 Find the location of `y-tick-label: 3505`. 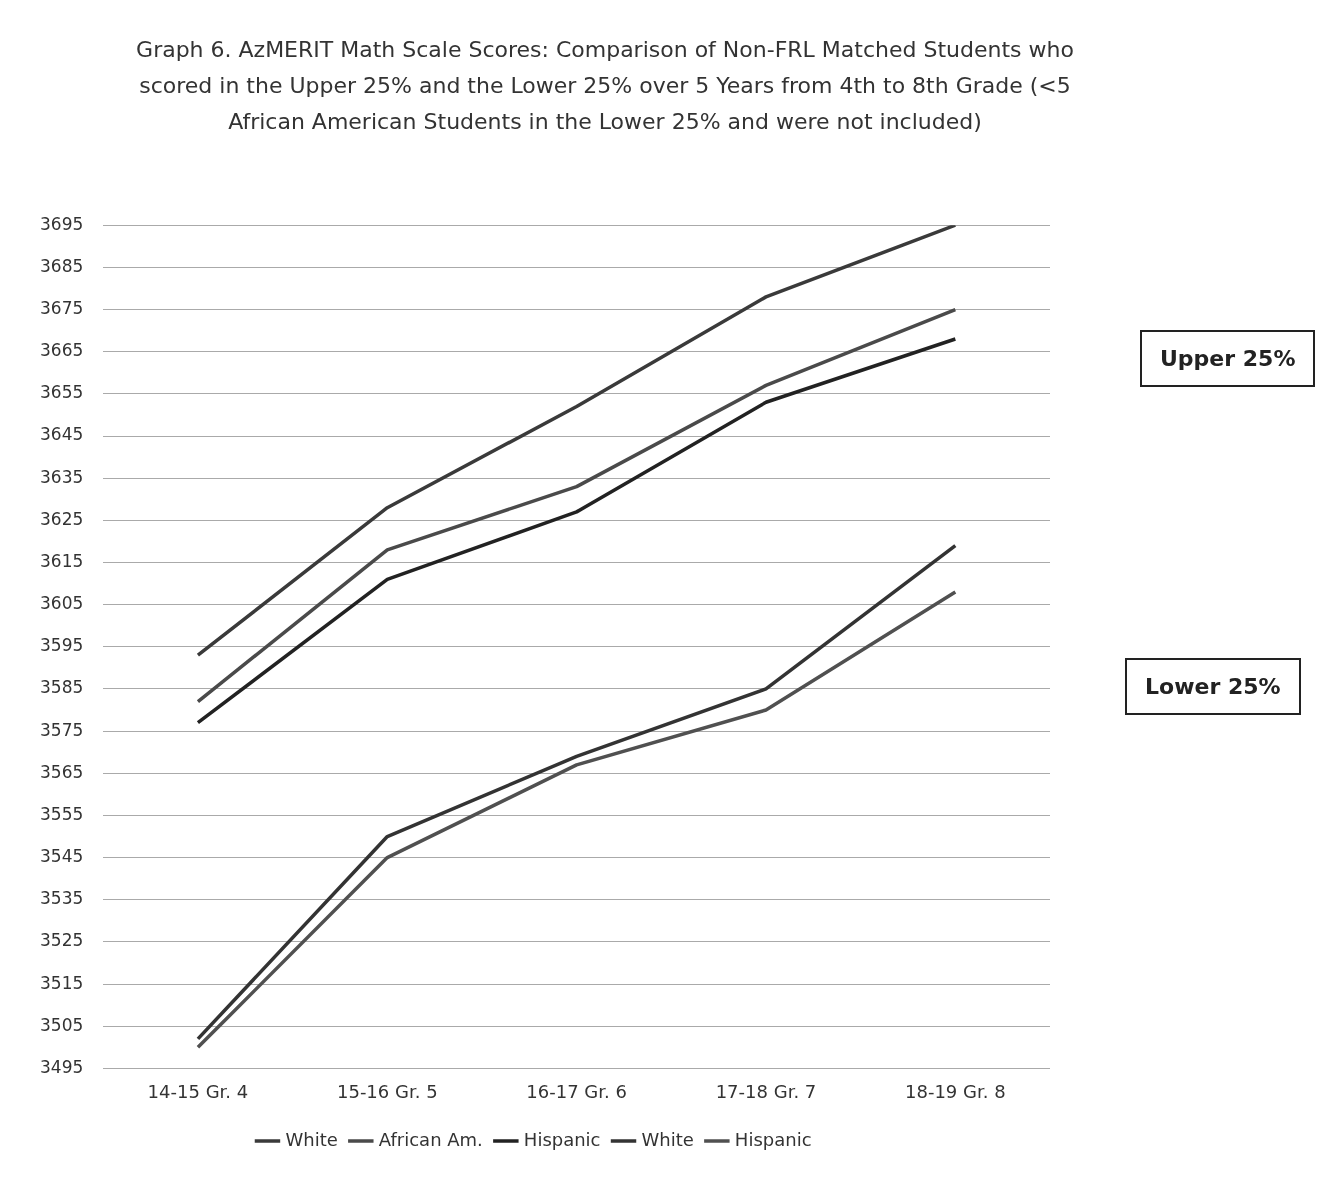

y-tick-label: 3505 is located at coordinates (62, 1024).